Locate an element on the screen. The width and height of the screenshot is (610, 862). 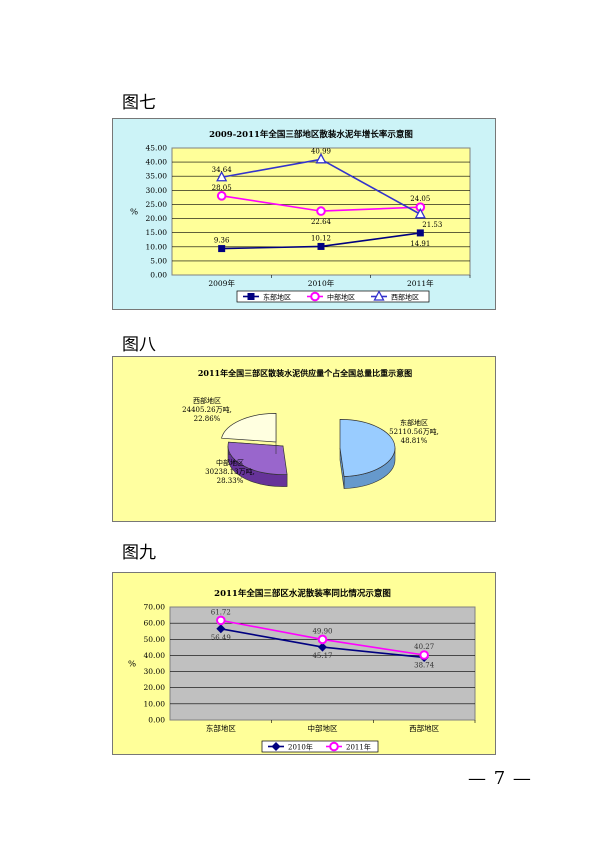
fig8-slice-name-2: 西部地区 is located at coordinates (207, 400).